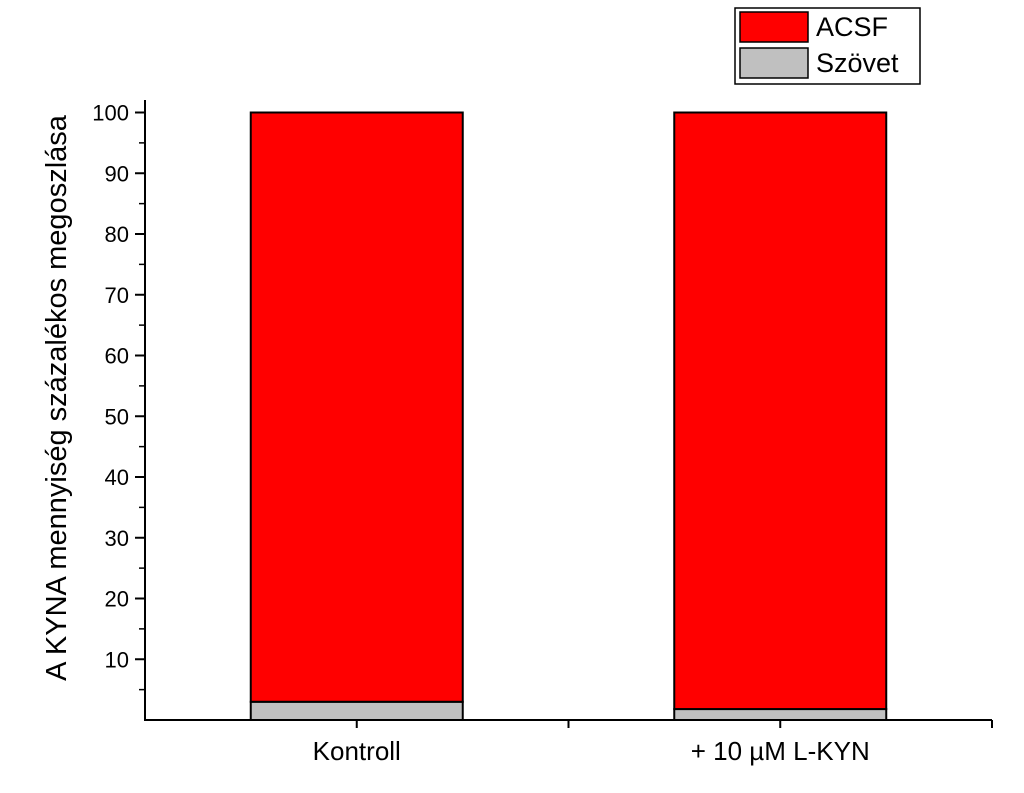  I want to click on x-category-label: Kontroll, so click(357, 751).